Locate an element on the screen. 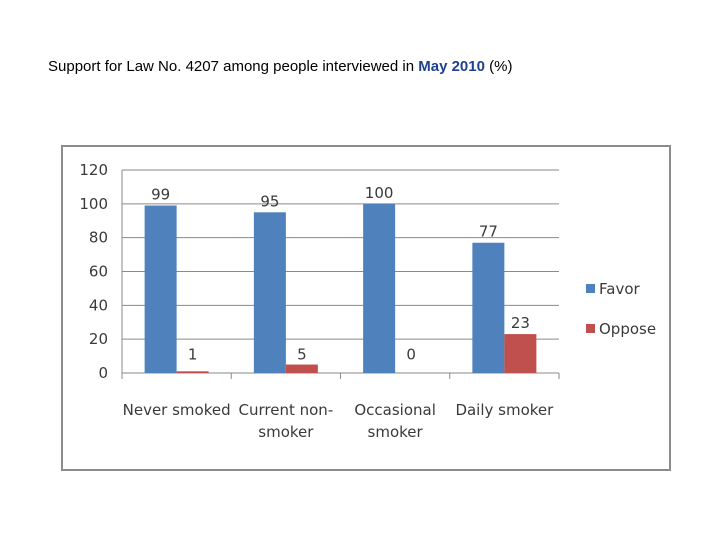 The image size is (720, 540). legend-label-oppose: Oppose is located at coordinates (627, 329).